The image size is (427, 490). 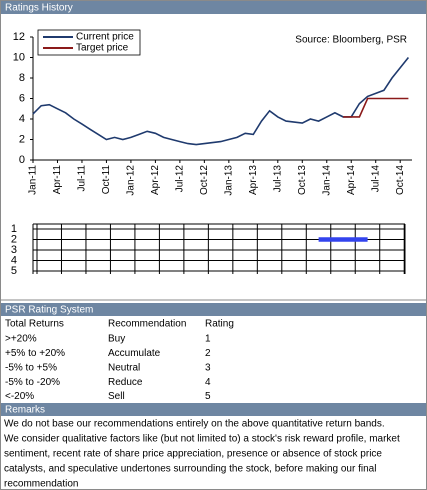 What do you see at coordinates (124, 367) in the screenshot?
I see `table-cell: Neutral` at bounding box center [124, 367].